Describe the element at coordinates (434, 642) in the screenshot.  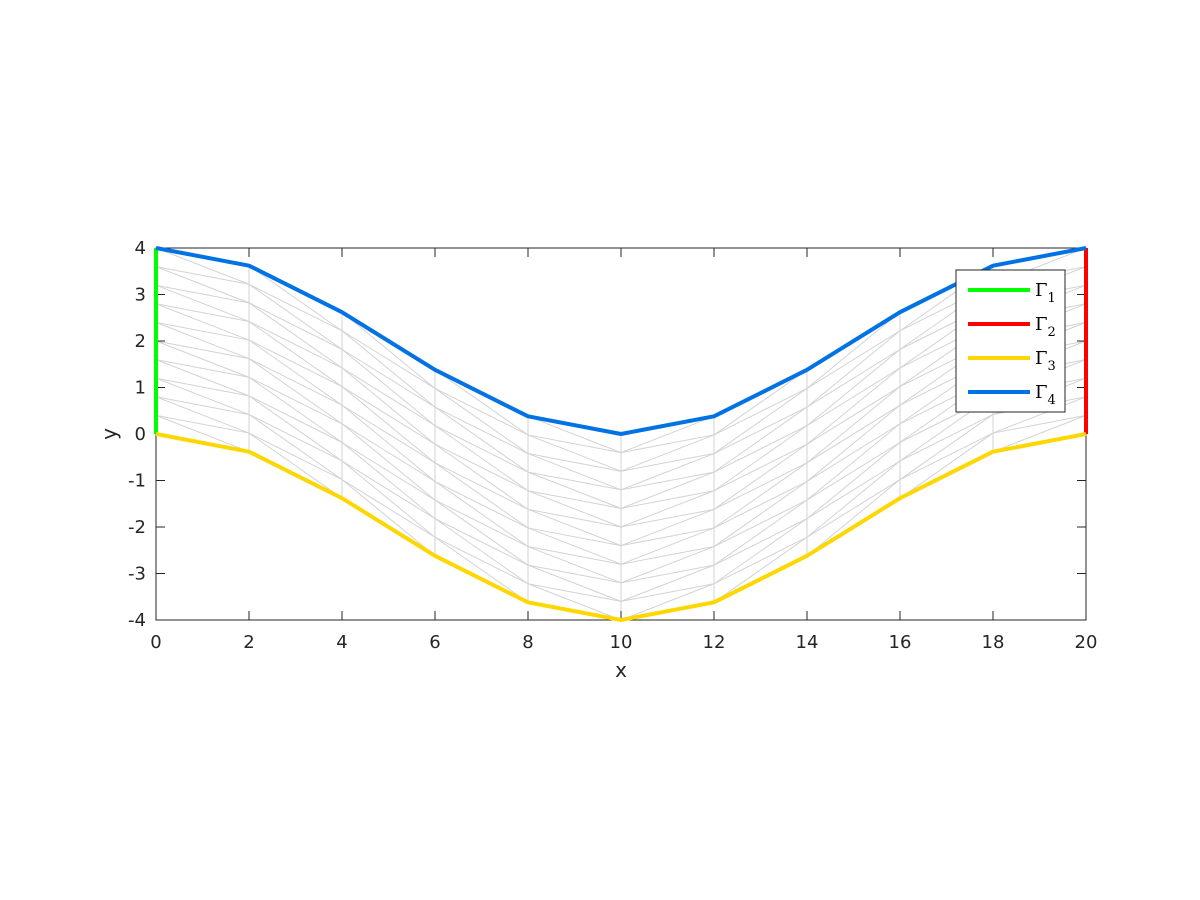
I see `x-tick-label: 6` at that location.